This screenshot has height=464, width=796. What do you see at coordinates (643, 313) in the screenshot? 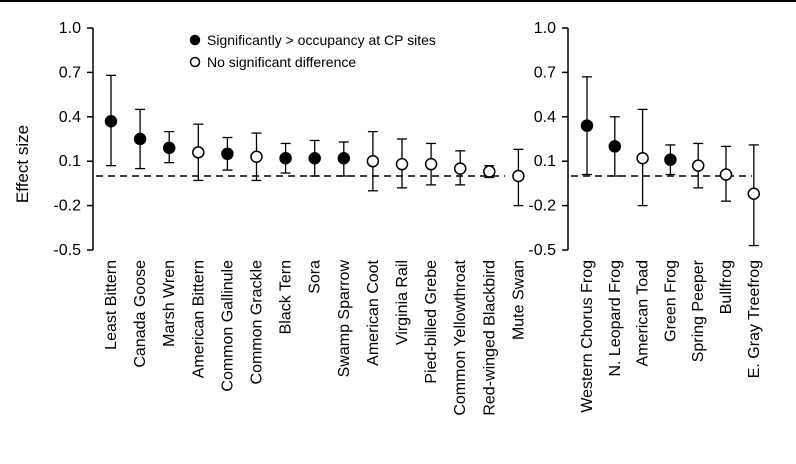
I see `category-label: American Toad` at bounding box center [643, 313].